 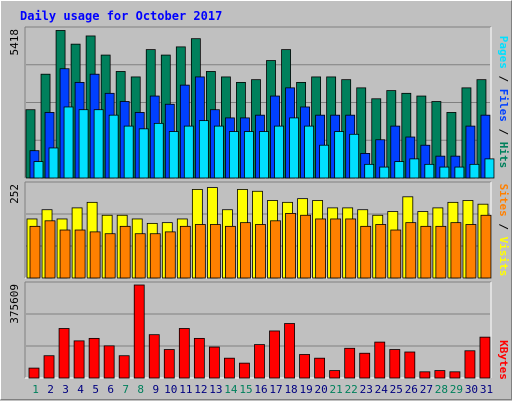 What do you see at coordinates (290, 389) in the screenshot?
I see `x-tick-label-day-18: 18` at bounding box center [290, 389].